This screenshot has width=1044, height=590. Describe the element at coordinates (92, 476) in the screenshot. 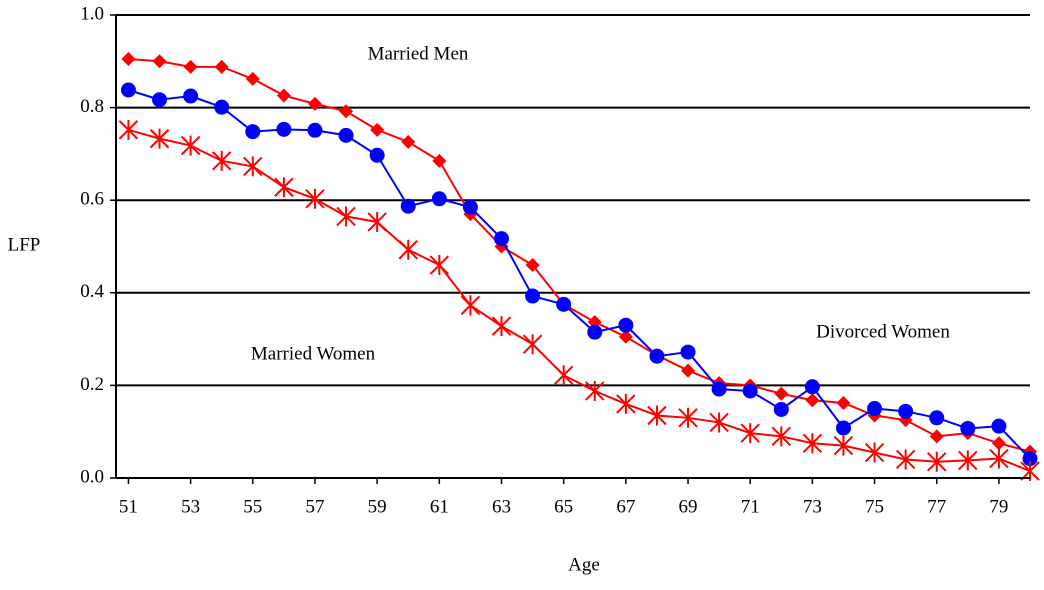

I see `y-tick-label: 0.0` at that location.